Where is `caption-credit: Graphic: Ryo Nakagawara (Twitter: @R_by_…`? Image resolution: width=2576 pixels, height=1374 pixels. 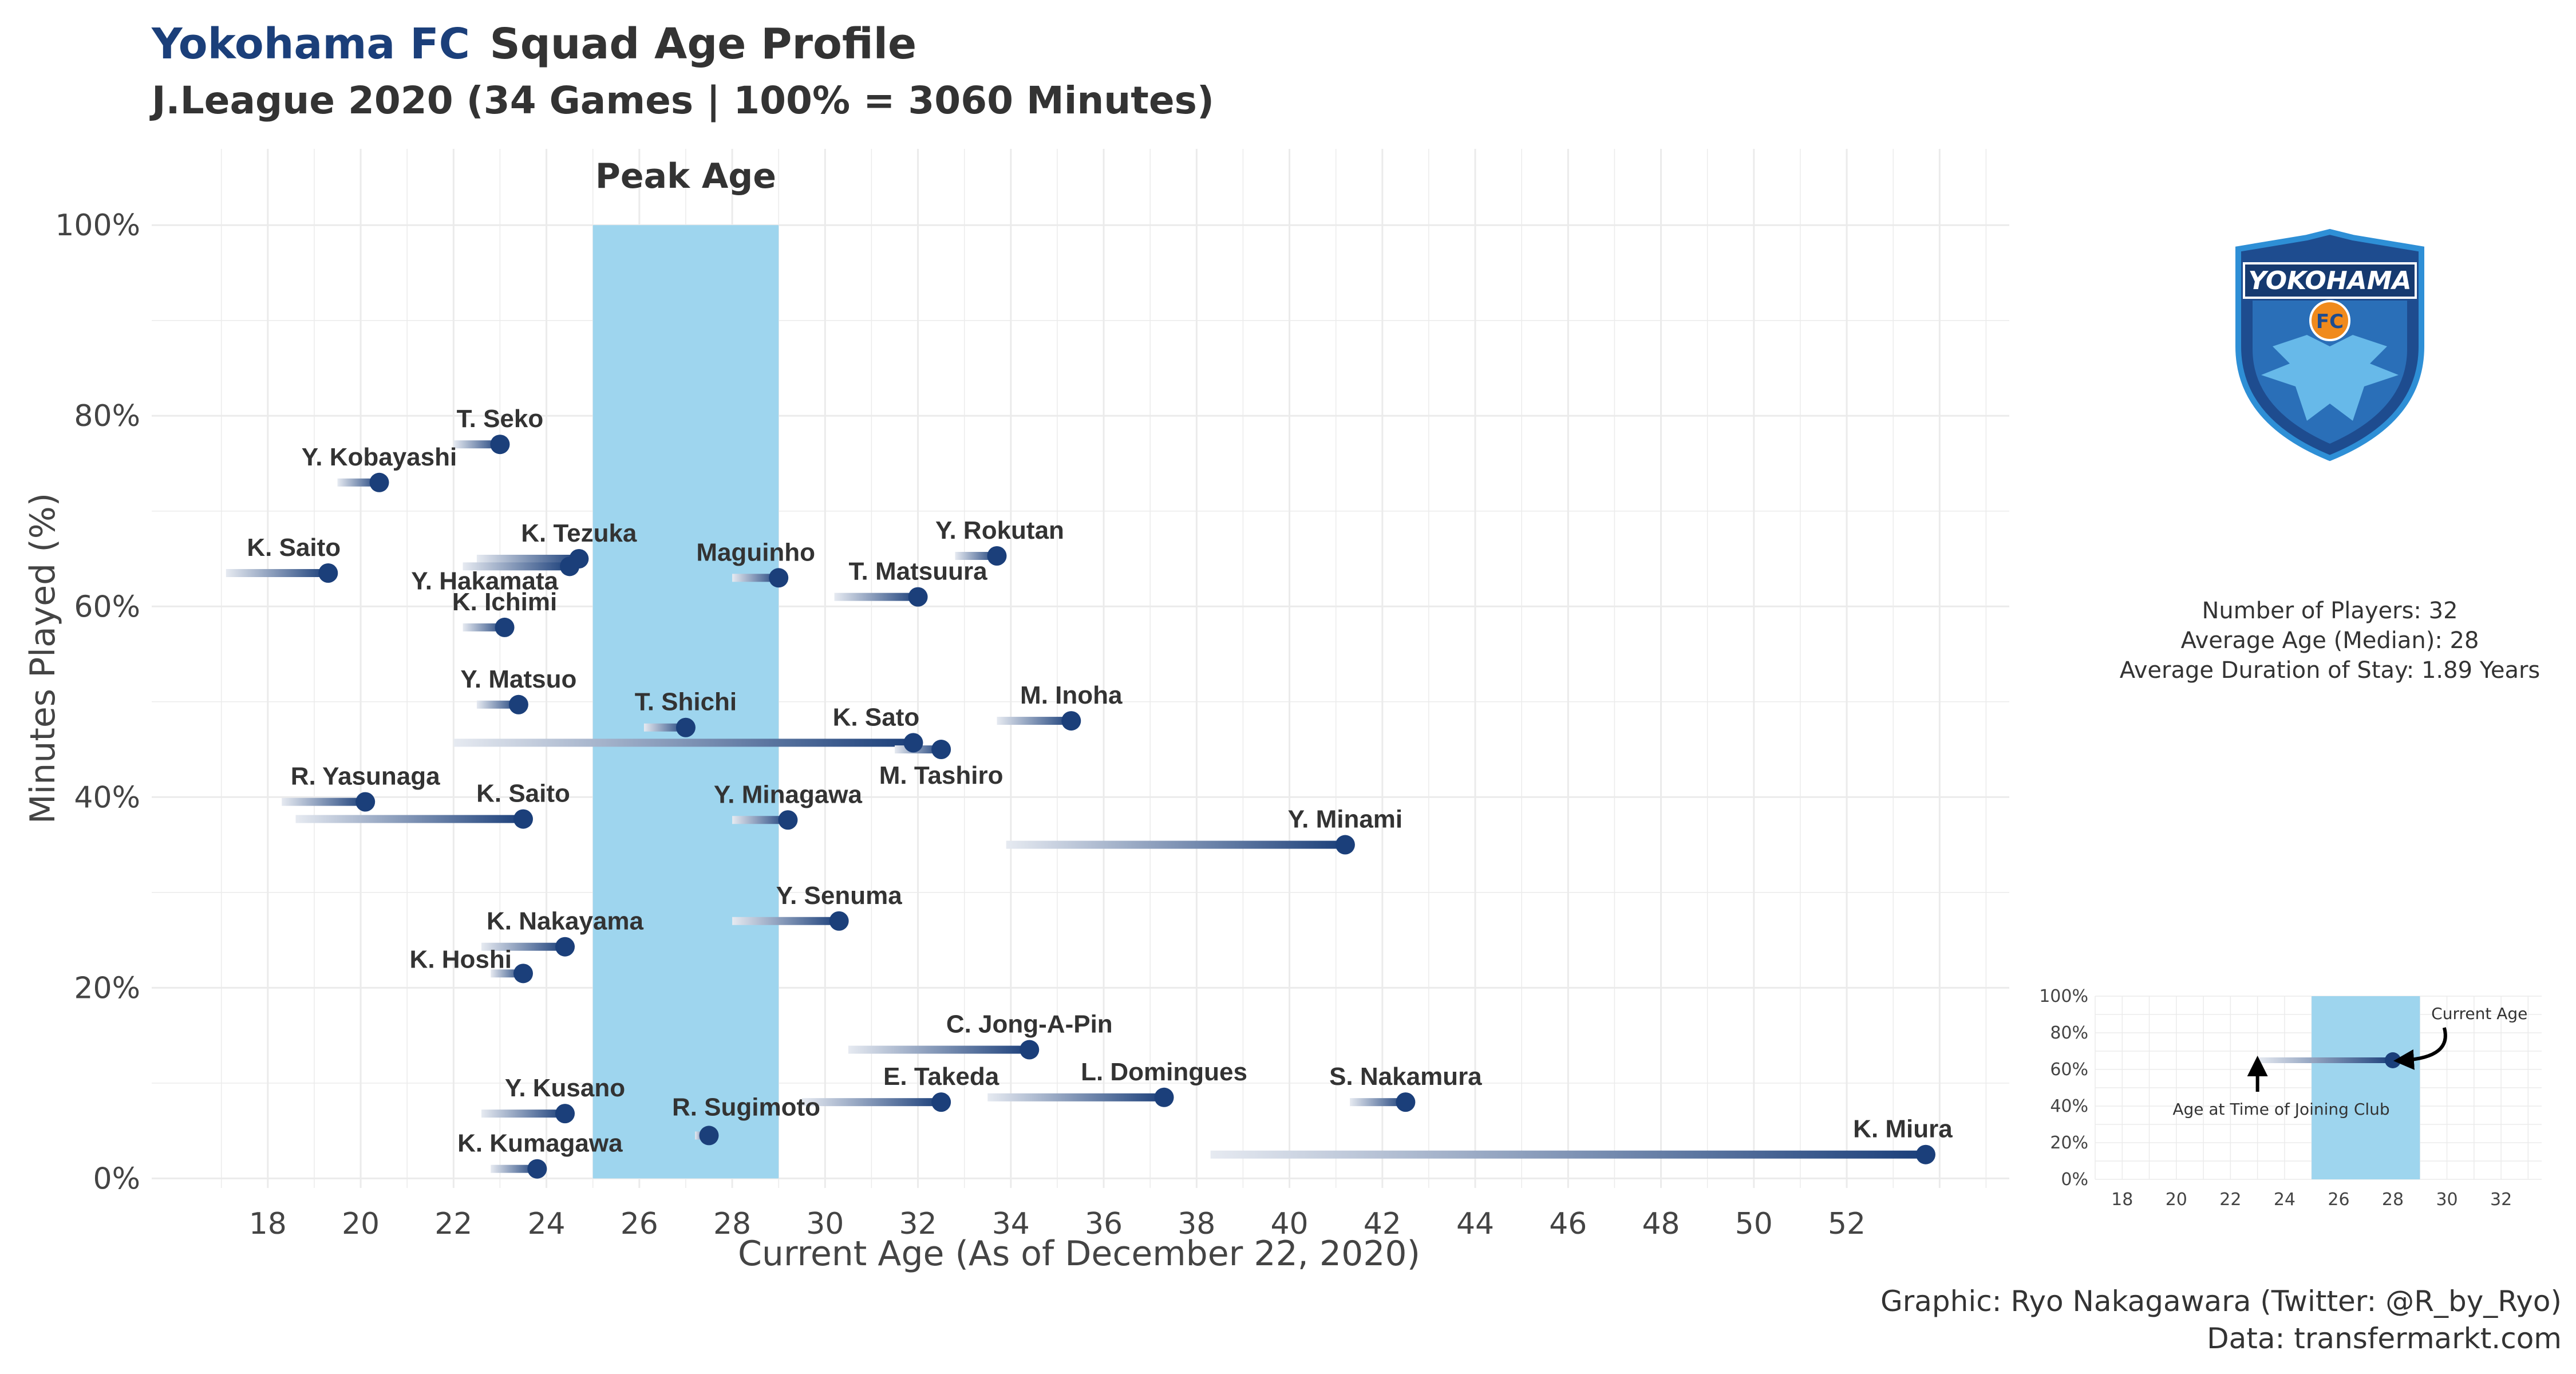 caption-credit: Graphic: Ryo Nakagawara (Twitter: @R_by_… is located at coordinates (2221, 1301).